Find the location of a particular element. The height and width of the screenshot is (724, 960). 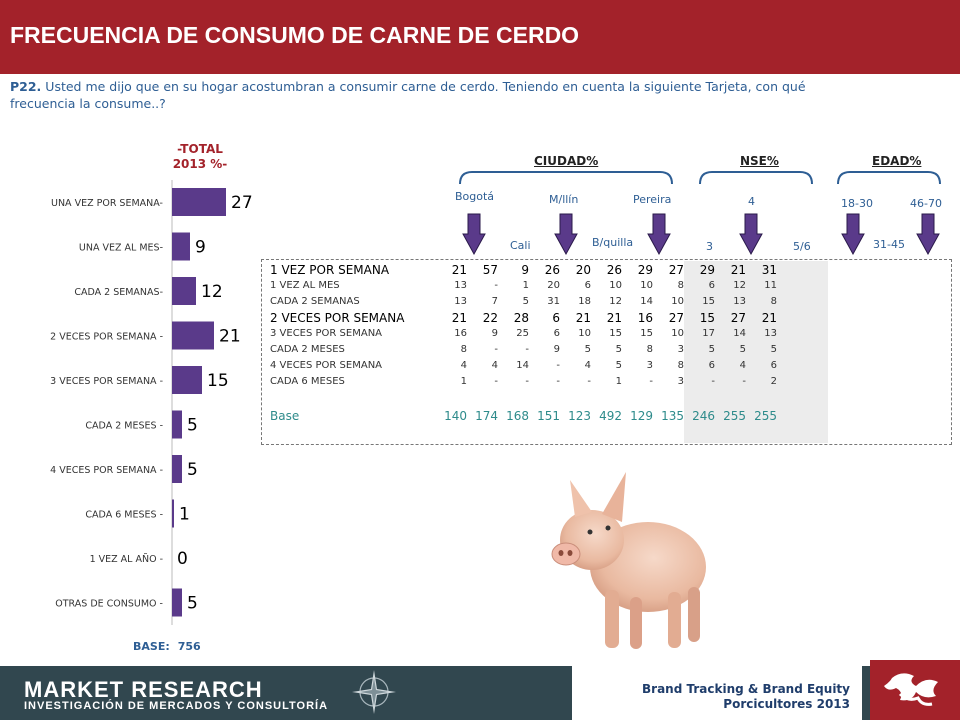

table-cell: 15 is located at coordinates (615, 333).